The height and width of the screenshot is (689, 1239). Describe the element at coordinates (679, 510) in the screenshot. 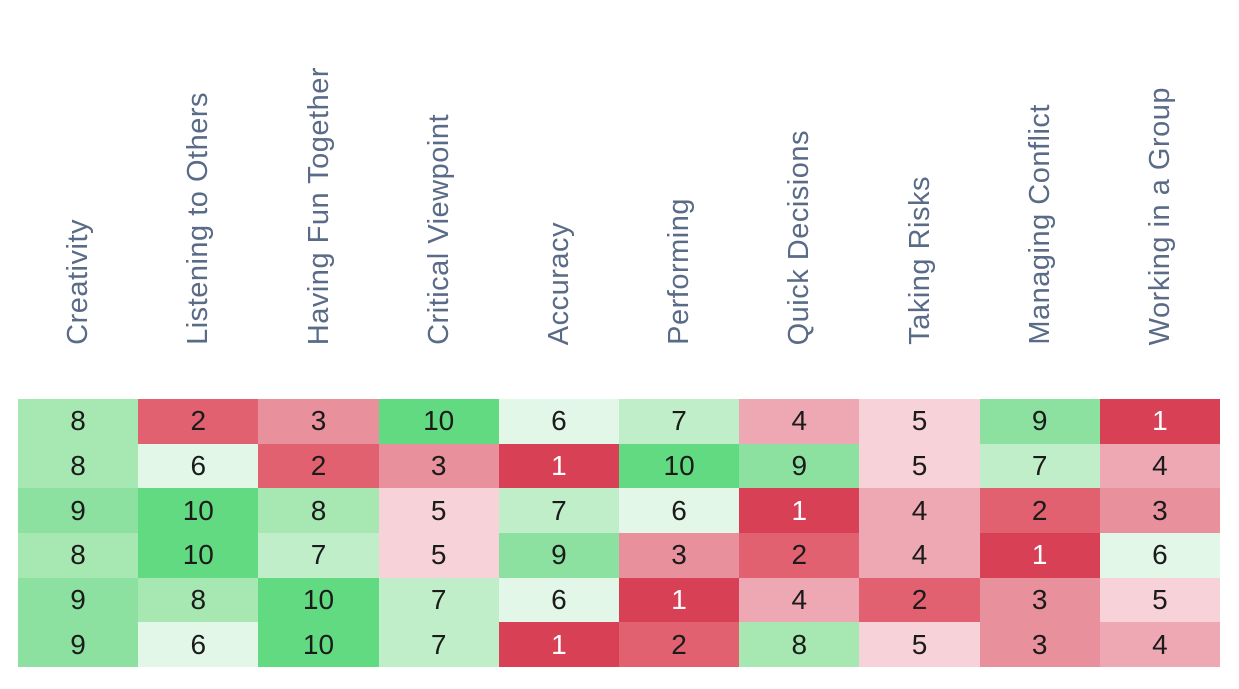

I see `heatmap-cell-r3-c6: 6` at that location.